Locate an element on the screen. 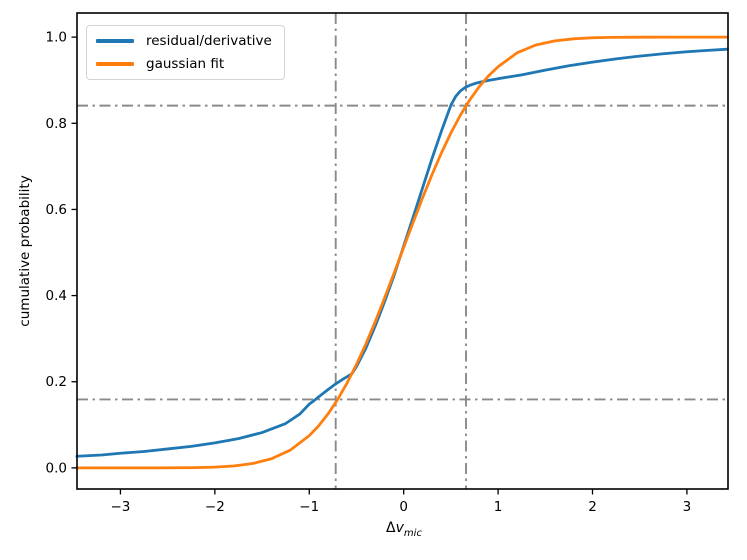 The image size is (747, 560). y-tick-label: 1.0 is located at coordinates (56, 38).